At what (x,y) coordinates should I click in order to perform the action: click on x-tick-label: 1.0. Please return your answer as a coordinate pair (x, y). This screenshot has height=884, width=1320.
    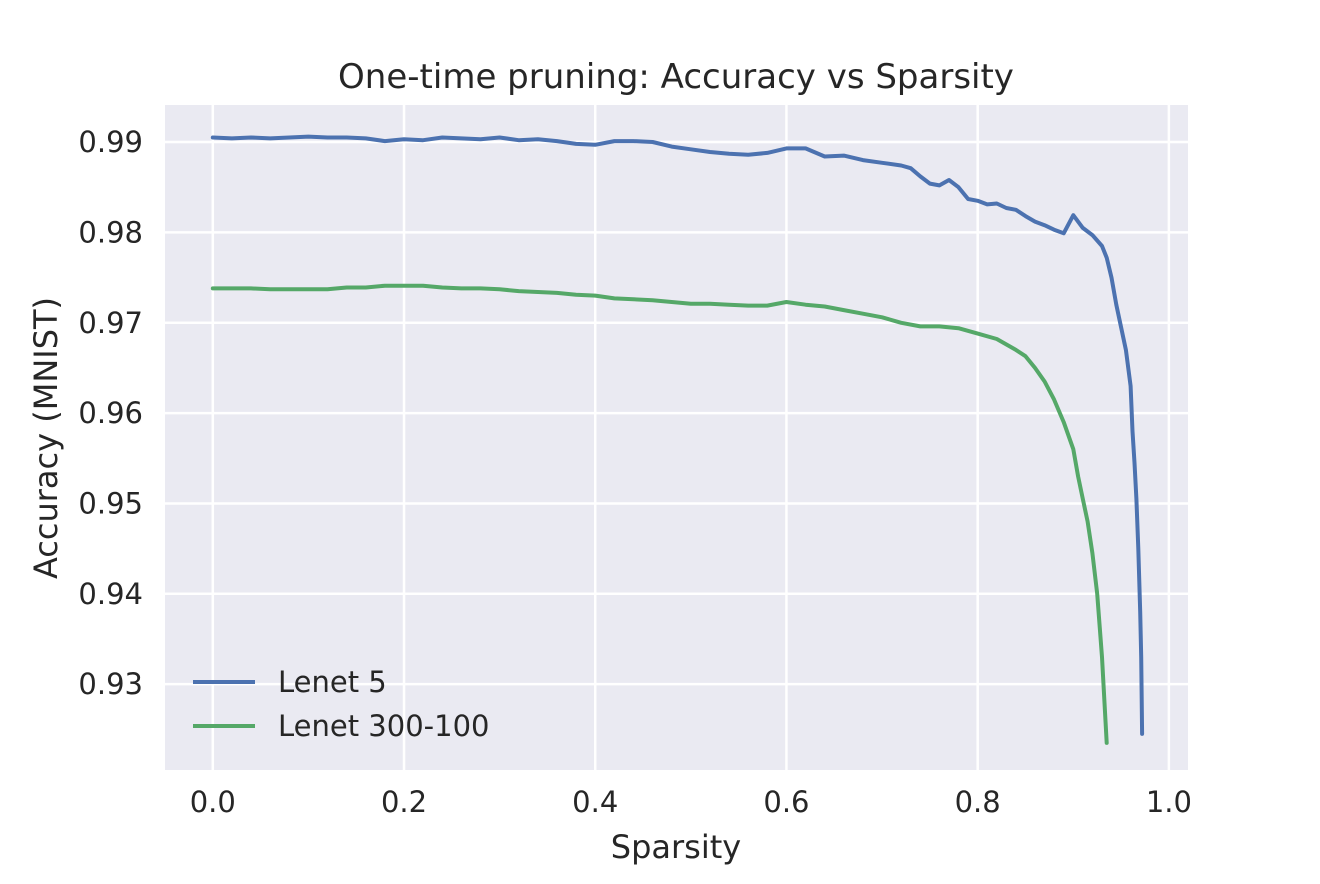
    Looking at the image, I should click on (1169, 802).